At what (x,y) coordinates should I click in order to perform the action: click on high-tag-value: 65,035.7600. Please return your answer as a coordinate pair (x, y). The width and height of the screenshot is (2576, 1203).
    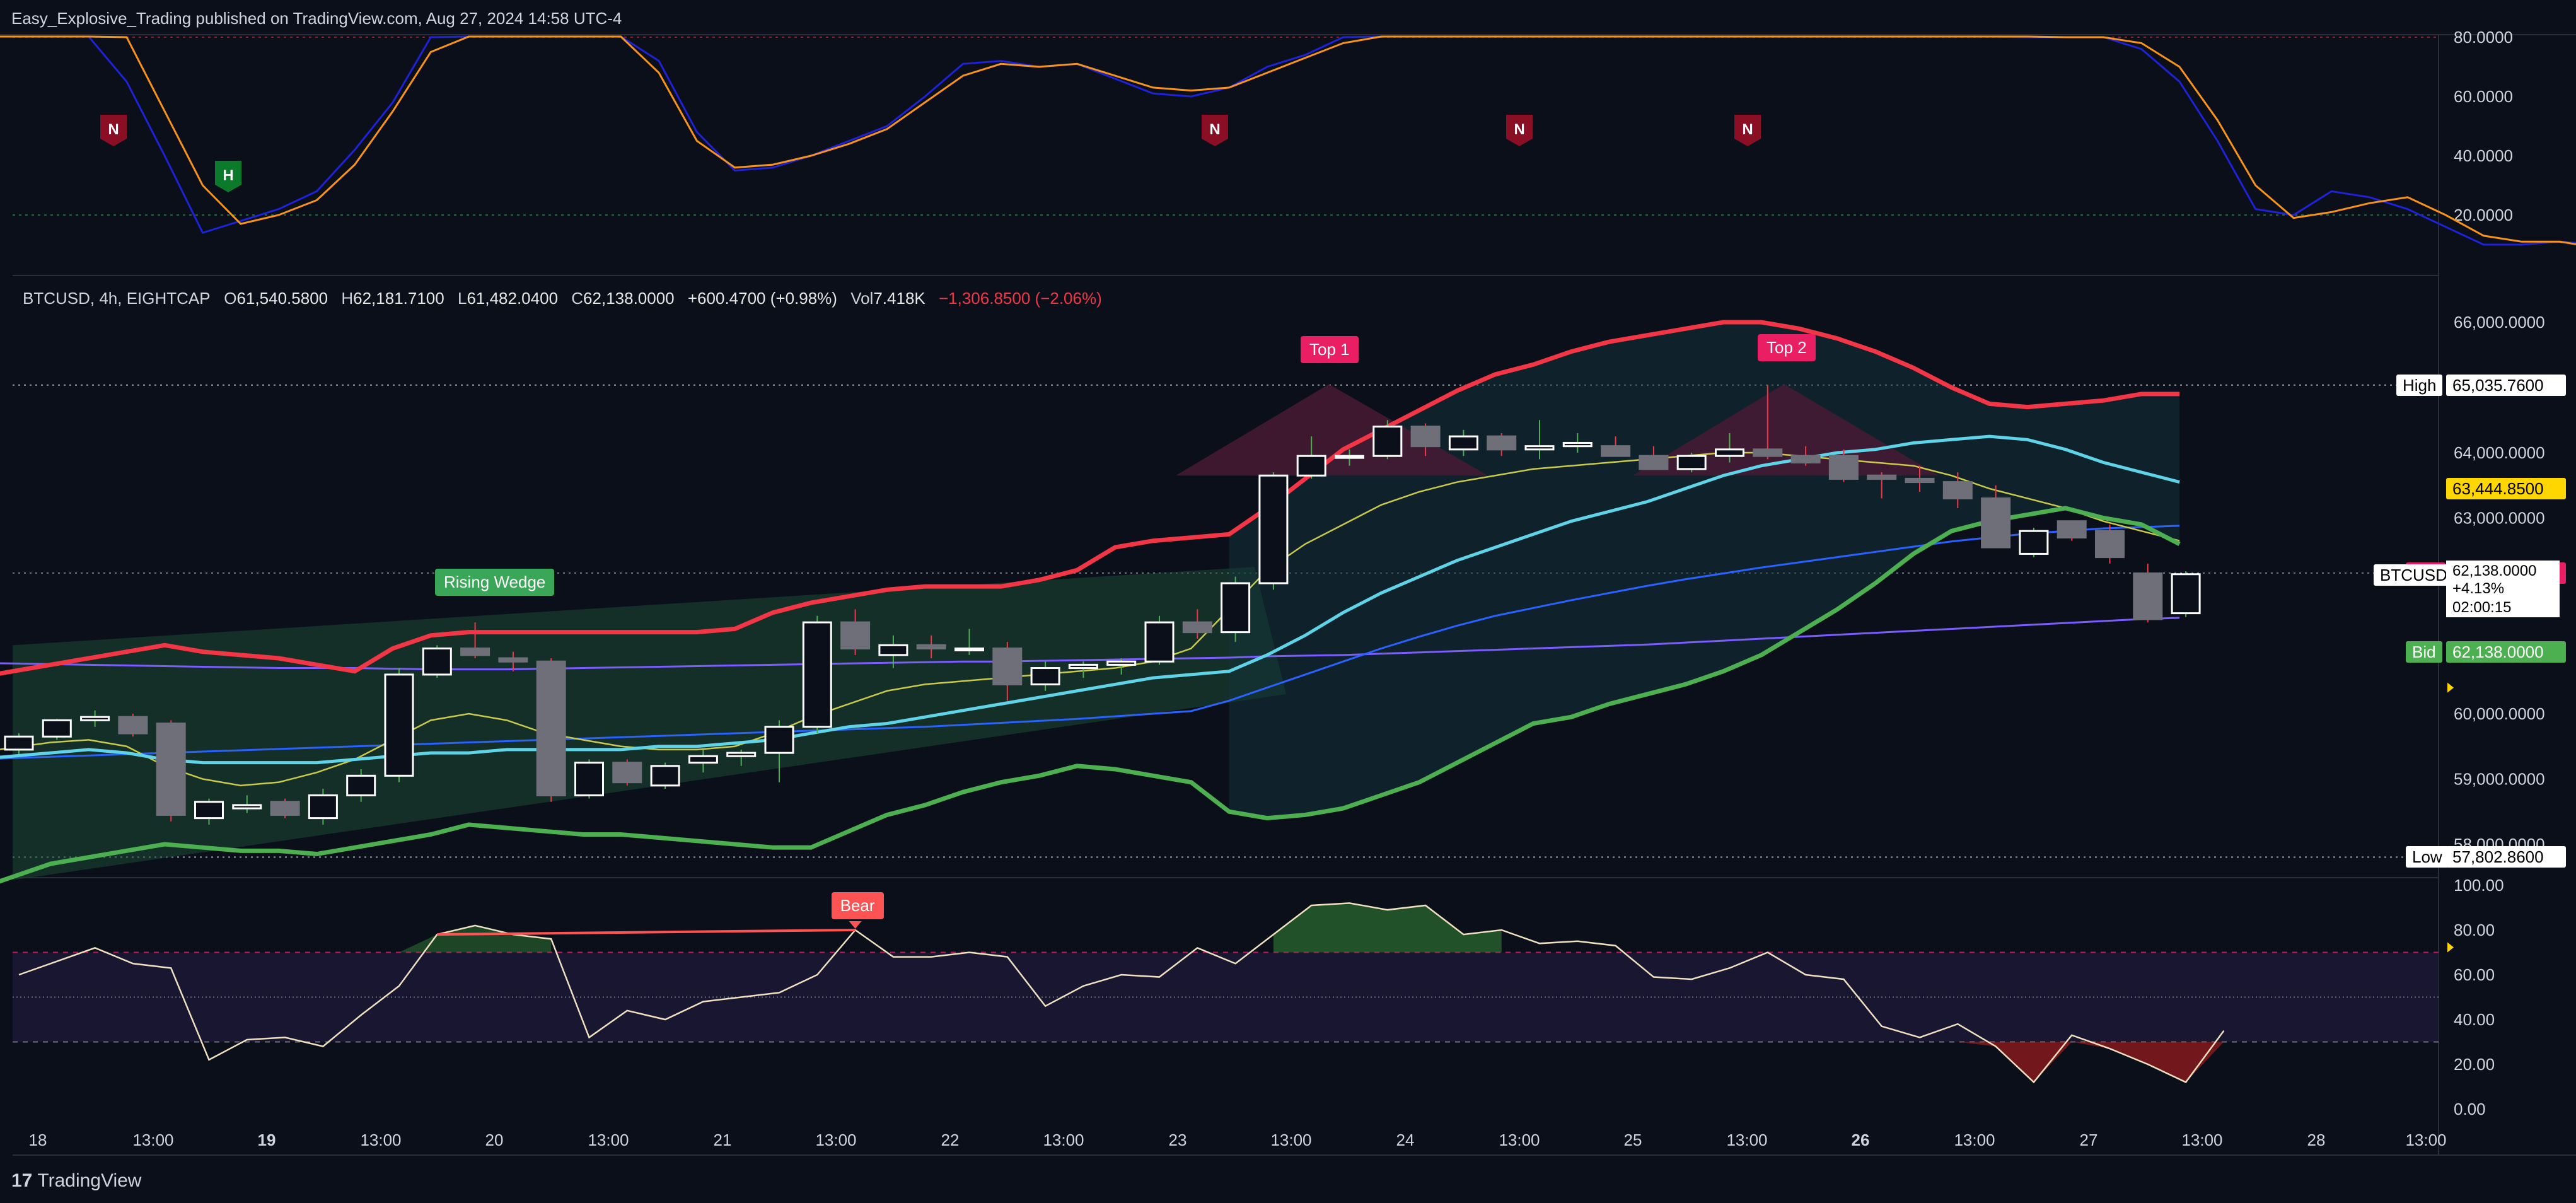
    Looking at the image, I should click on (2506, 385).